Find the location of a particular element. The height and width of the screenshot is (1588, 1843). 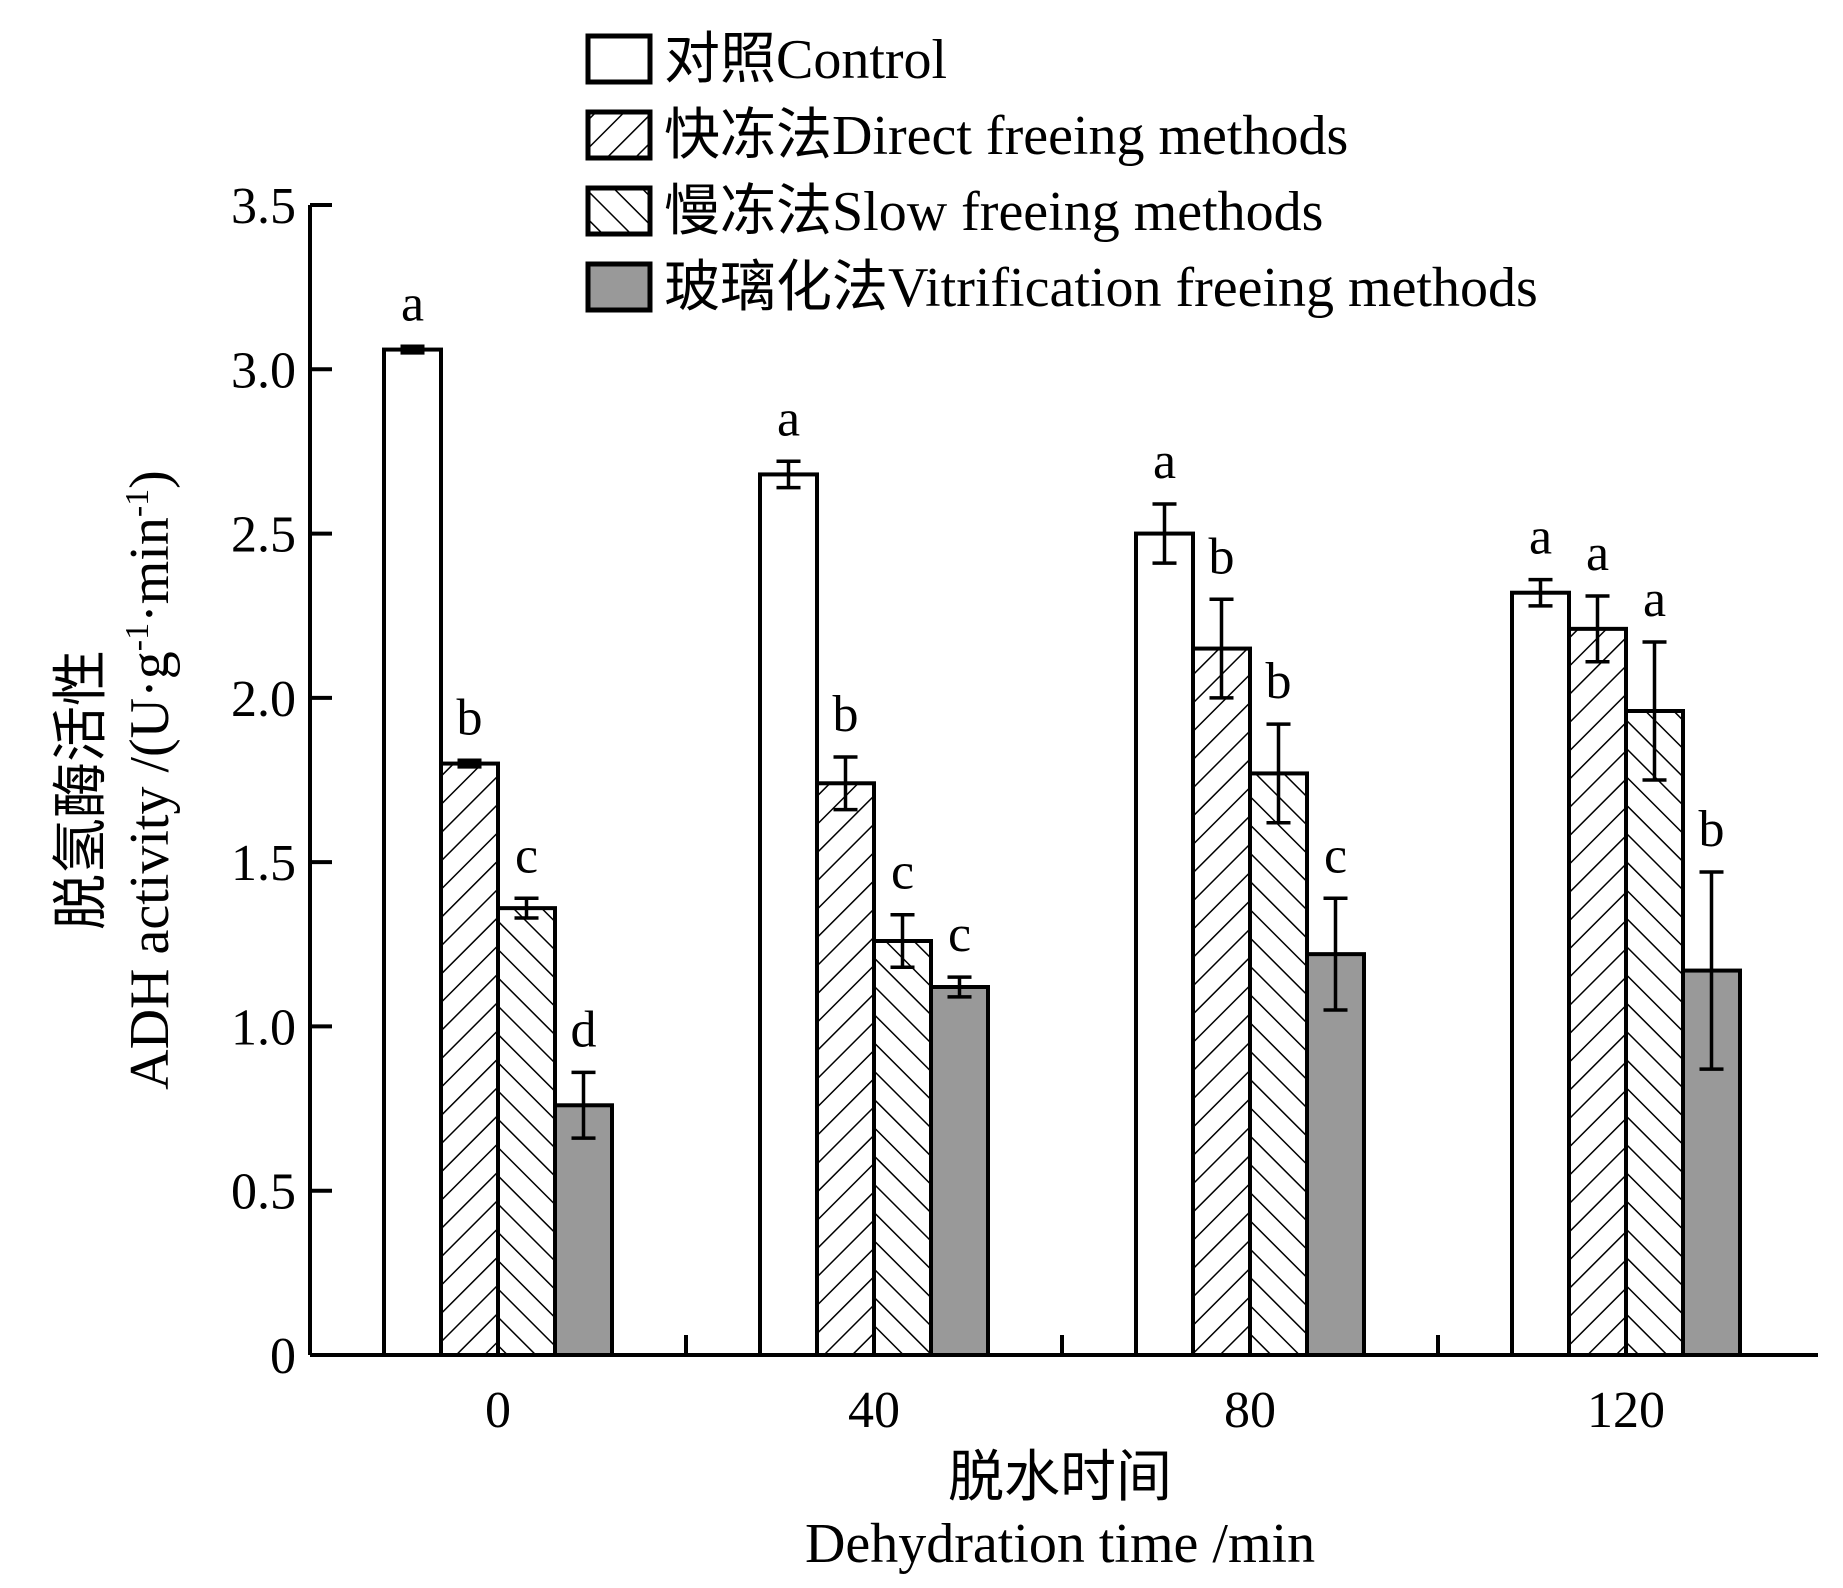

y-axis-title-line2: ADH activity /(U·g-1·min-1) is located at coordinates (150, 780).